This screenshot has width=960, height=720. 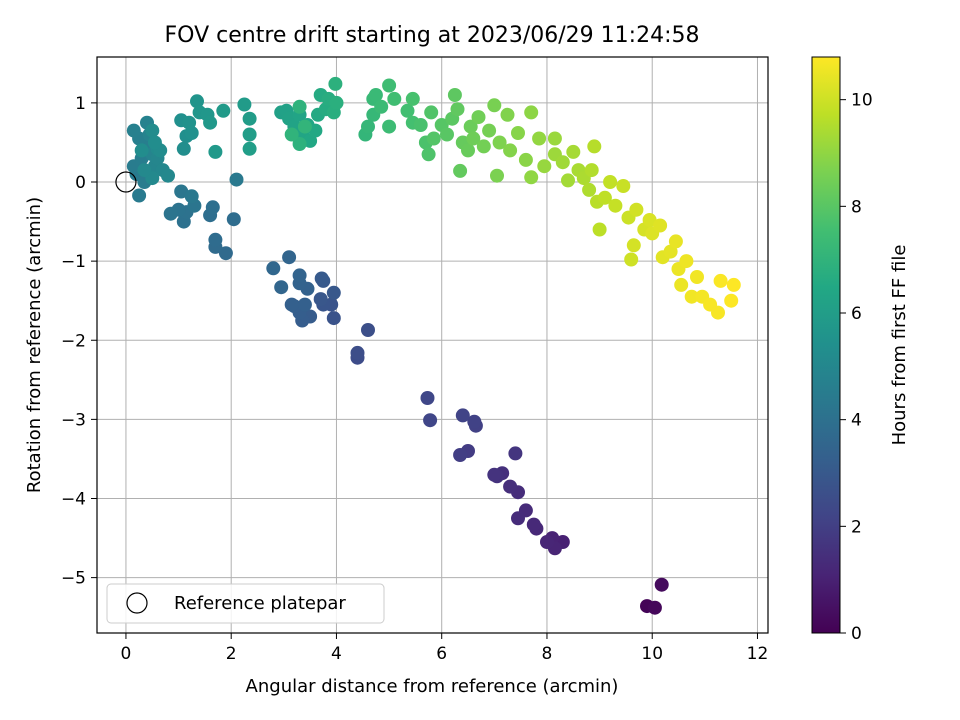 What do you see at coordinates (260, 603) in the screenshot?
I see `legend-entry-reference-platepar: Reference platepar` at bounding box center [260, 603].